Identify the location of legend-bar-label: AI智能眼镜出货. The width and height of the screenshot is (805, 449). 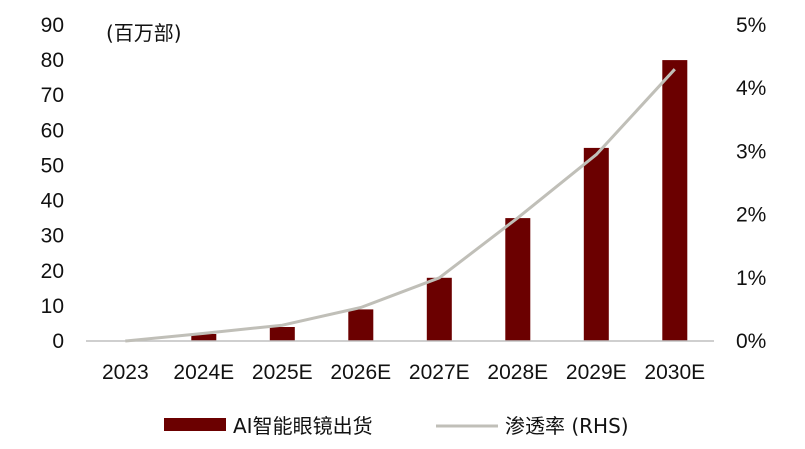
(303, 426).